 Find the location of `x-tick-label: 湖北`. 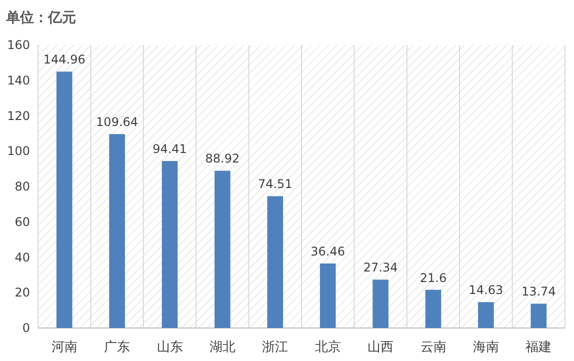

x-tick-label: 湖北 is located at coordinates (222, 347).